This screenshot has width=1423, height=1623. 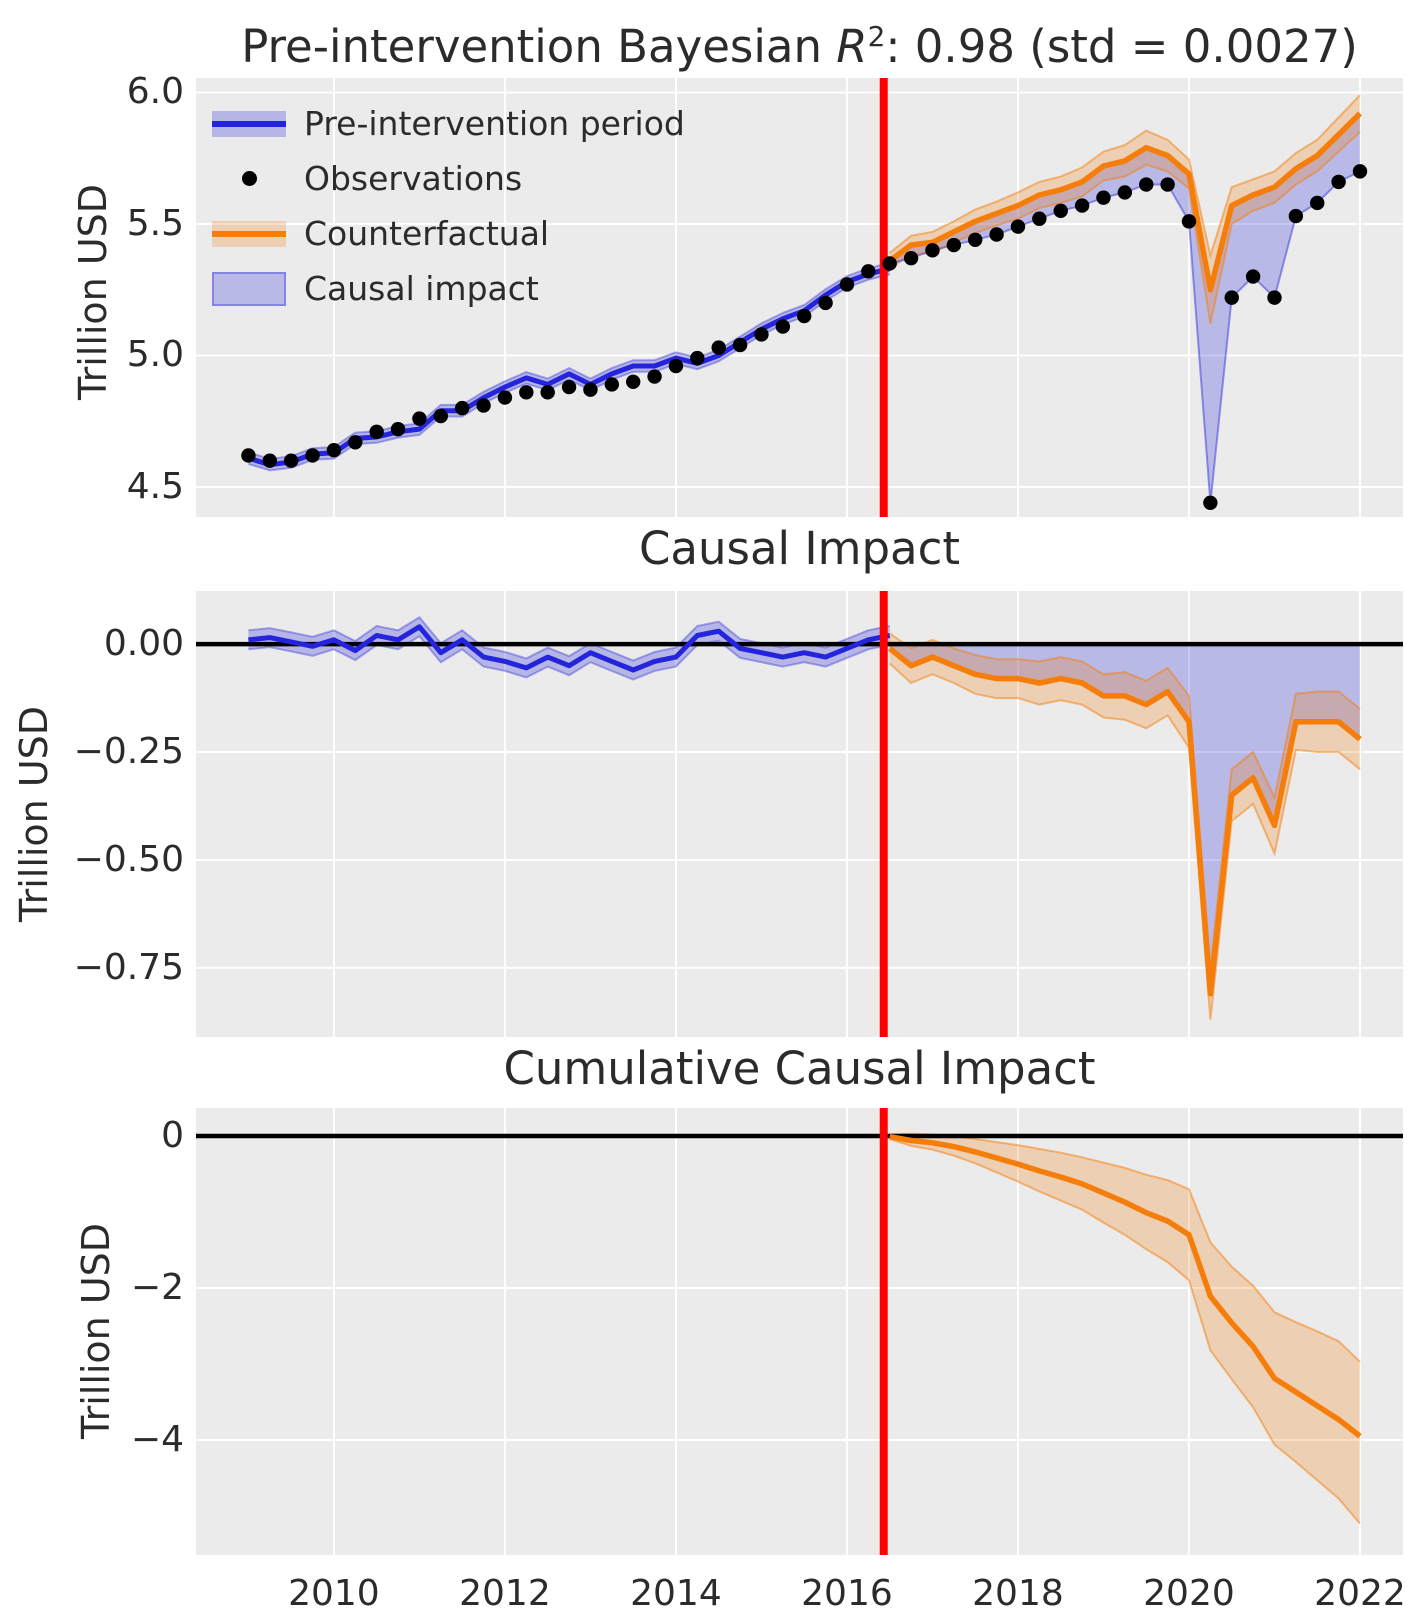 I want to click on pre-fit-title-prefix: Pre-intervention Bayesian, so click(x=539, y=46).